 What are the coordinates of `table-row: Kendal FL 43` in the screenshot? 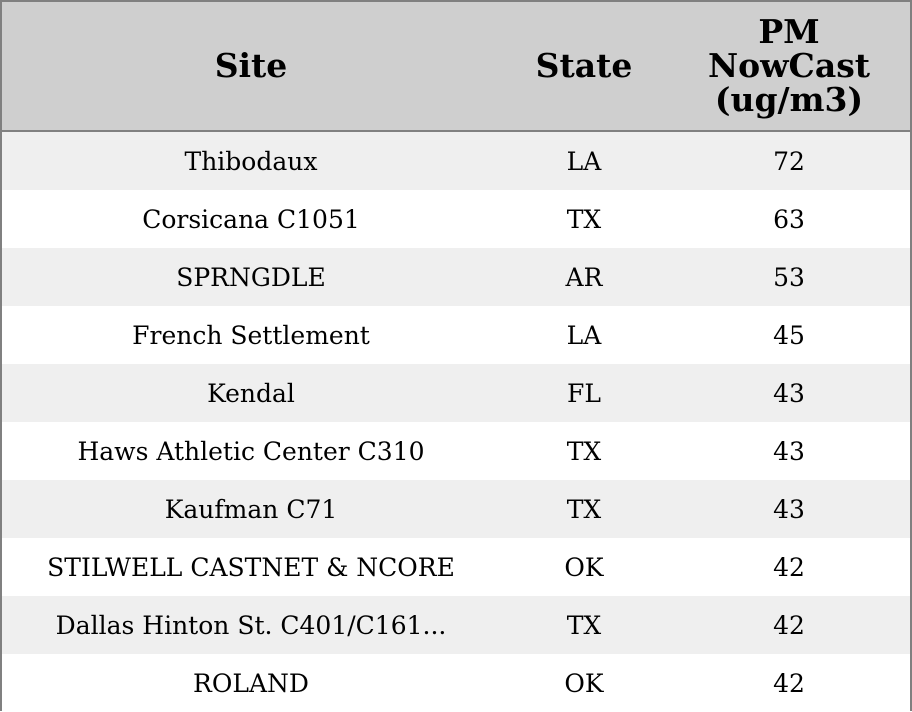 It's located at (456, 393).